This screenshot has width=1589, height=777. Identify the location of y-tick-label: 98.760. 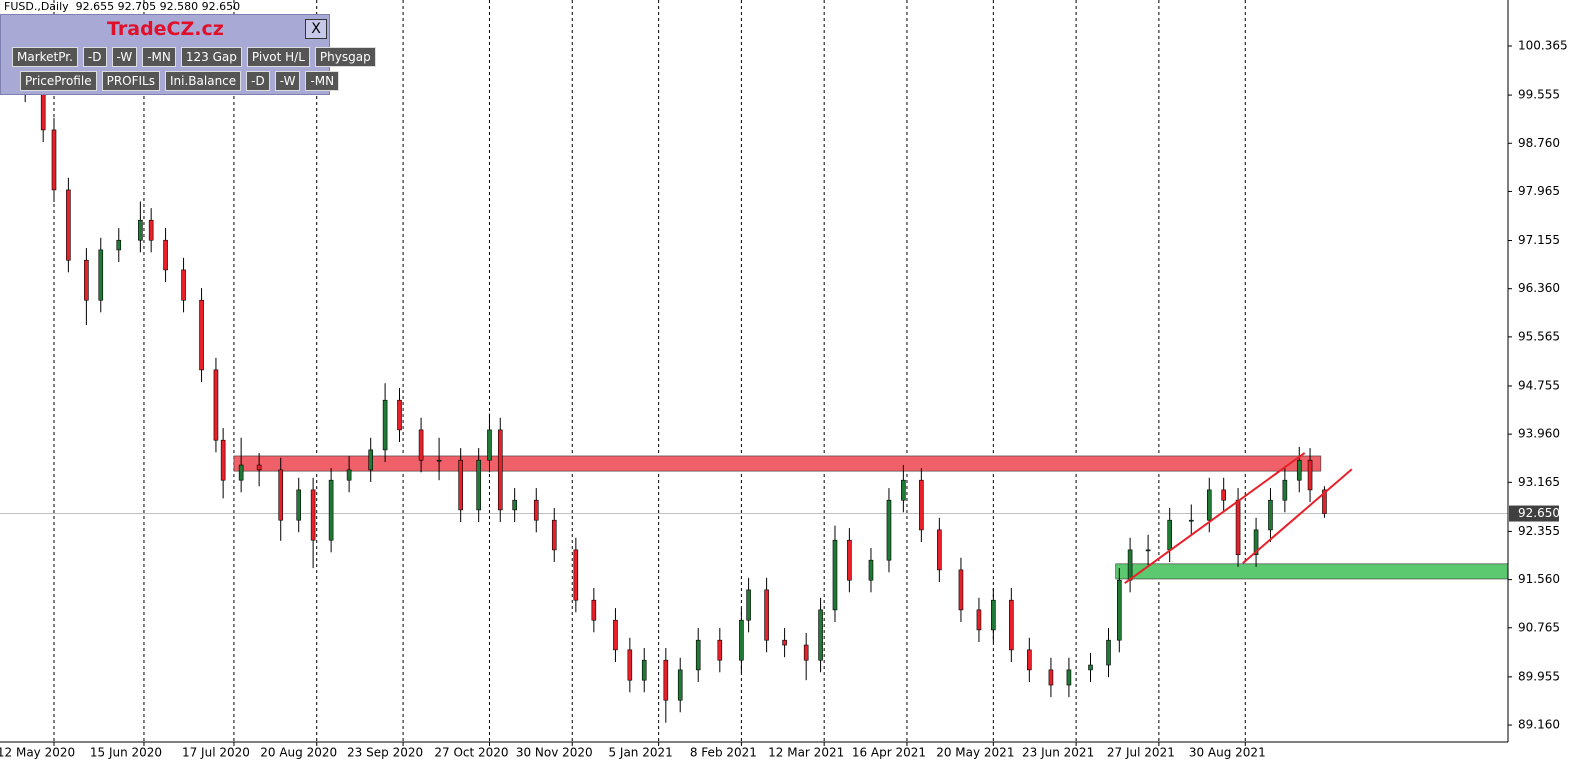
(1539, 143).